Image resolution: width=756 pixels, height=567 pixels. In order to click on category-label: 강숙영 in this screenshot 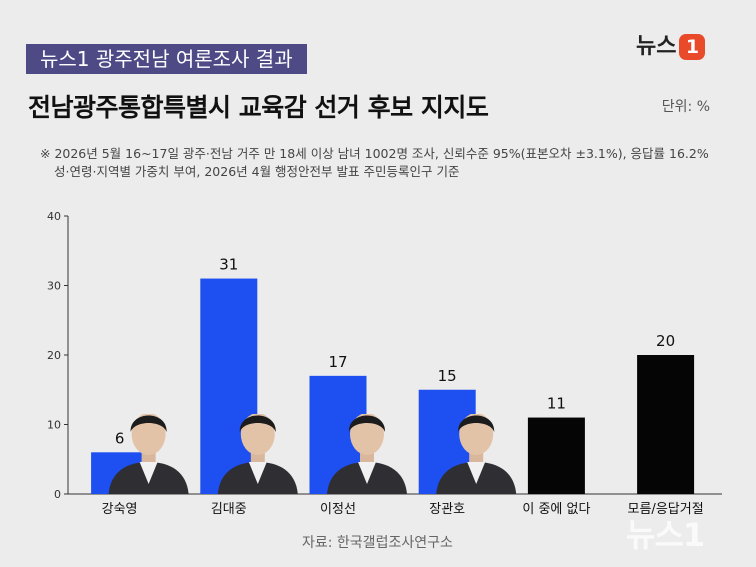, I will do `click(120, 509)`.